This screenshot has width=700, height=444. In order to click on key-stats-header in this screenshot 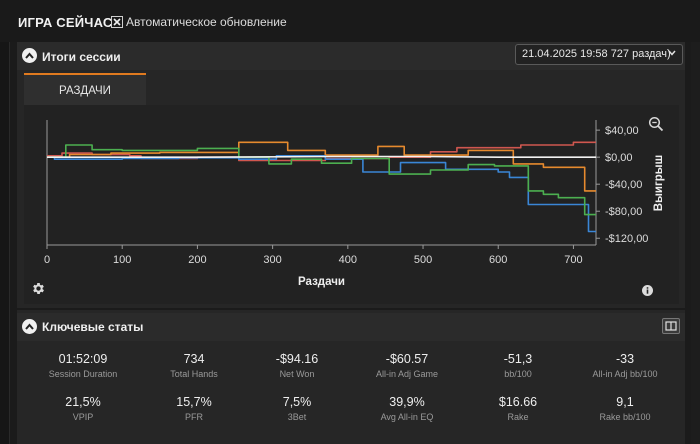, I will do `click(351, 327)`.